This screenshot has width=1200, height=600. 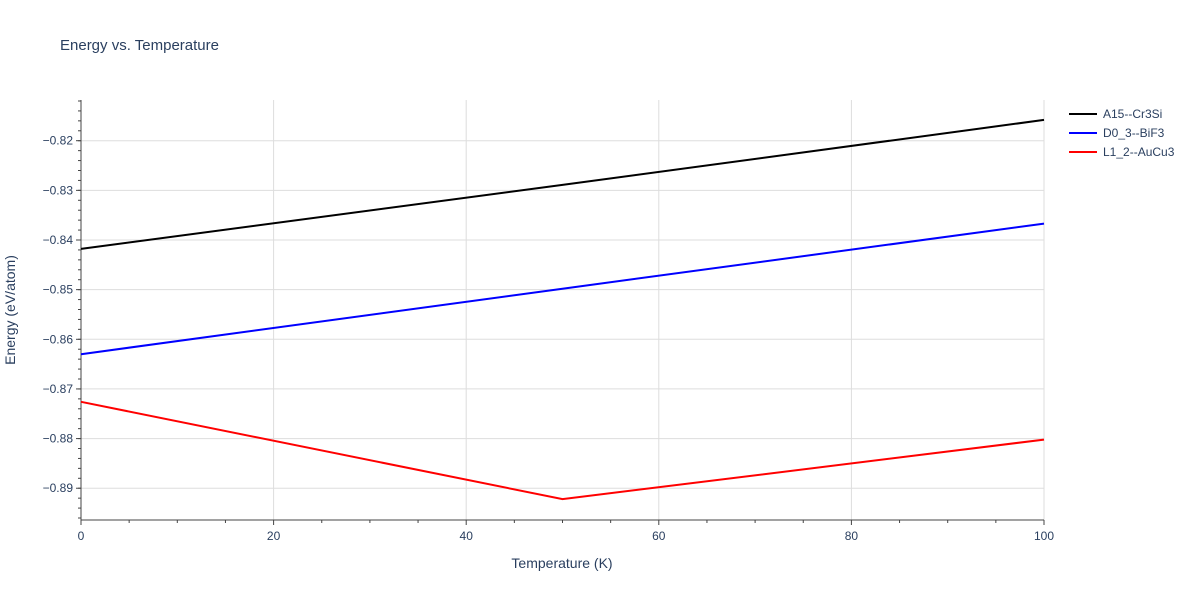 I want to click on legend-item: D0_3--BiF3, so click(x=1117, y=133).